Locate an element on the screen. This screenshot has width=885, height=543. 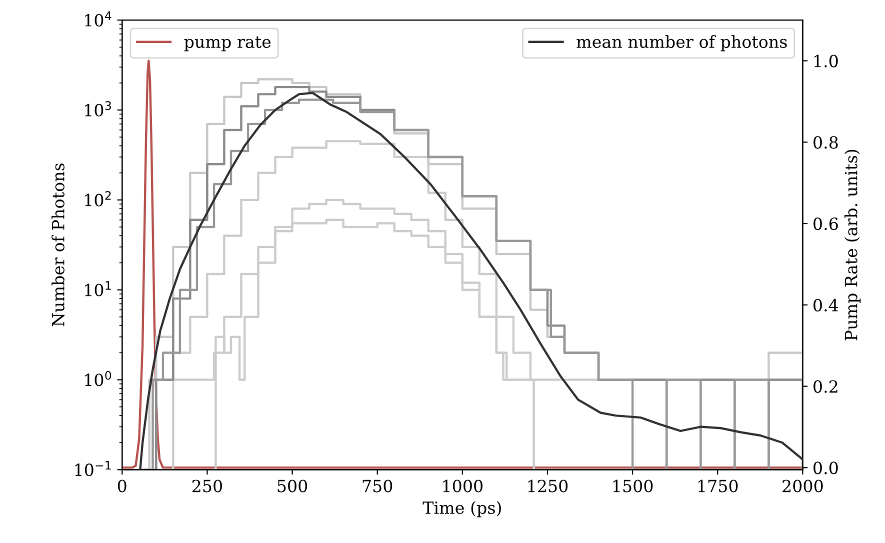
x-tick-label: 250 is located at coordinates (207, 486).